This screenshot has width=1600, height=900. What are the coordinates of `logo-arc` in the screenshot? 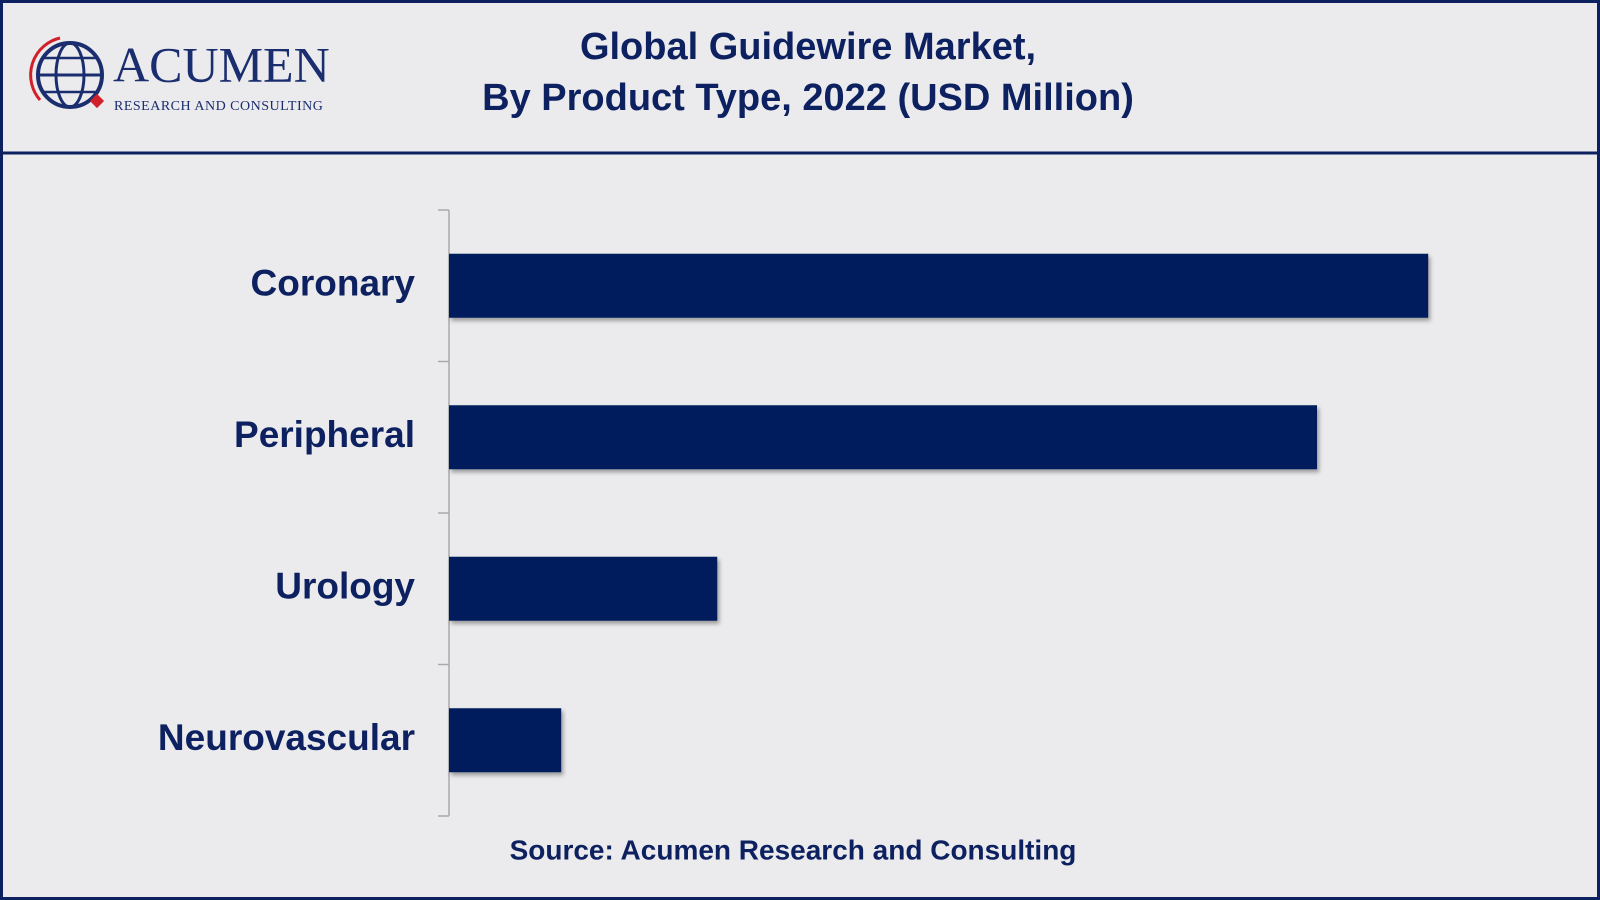 It's located at (45, 68).